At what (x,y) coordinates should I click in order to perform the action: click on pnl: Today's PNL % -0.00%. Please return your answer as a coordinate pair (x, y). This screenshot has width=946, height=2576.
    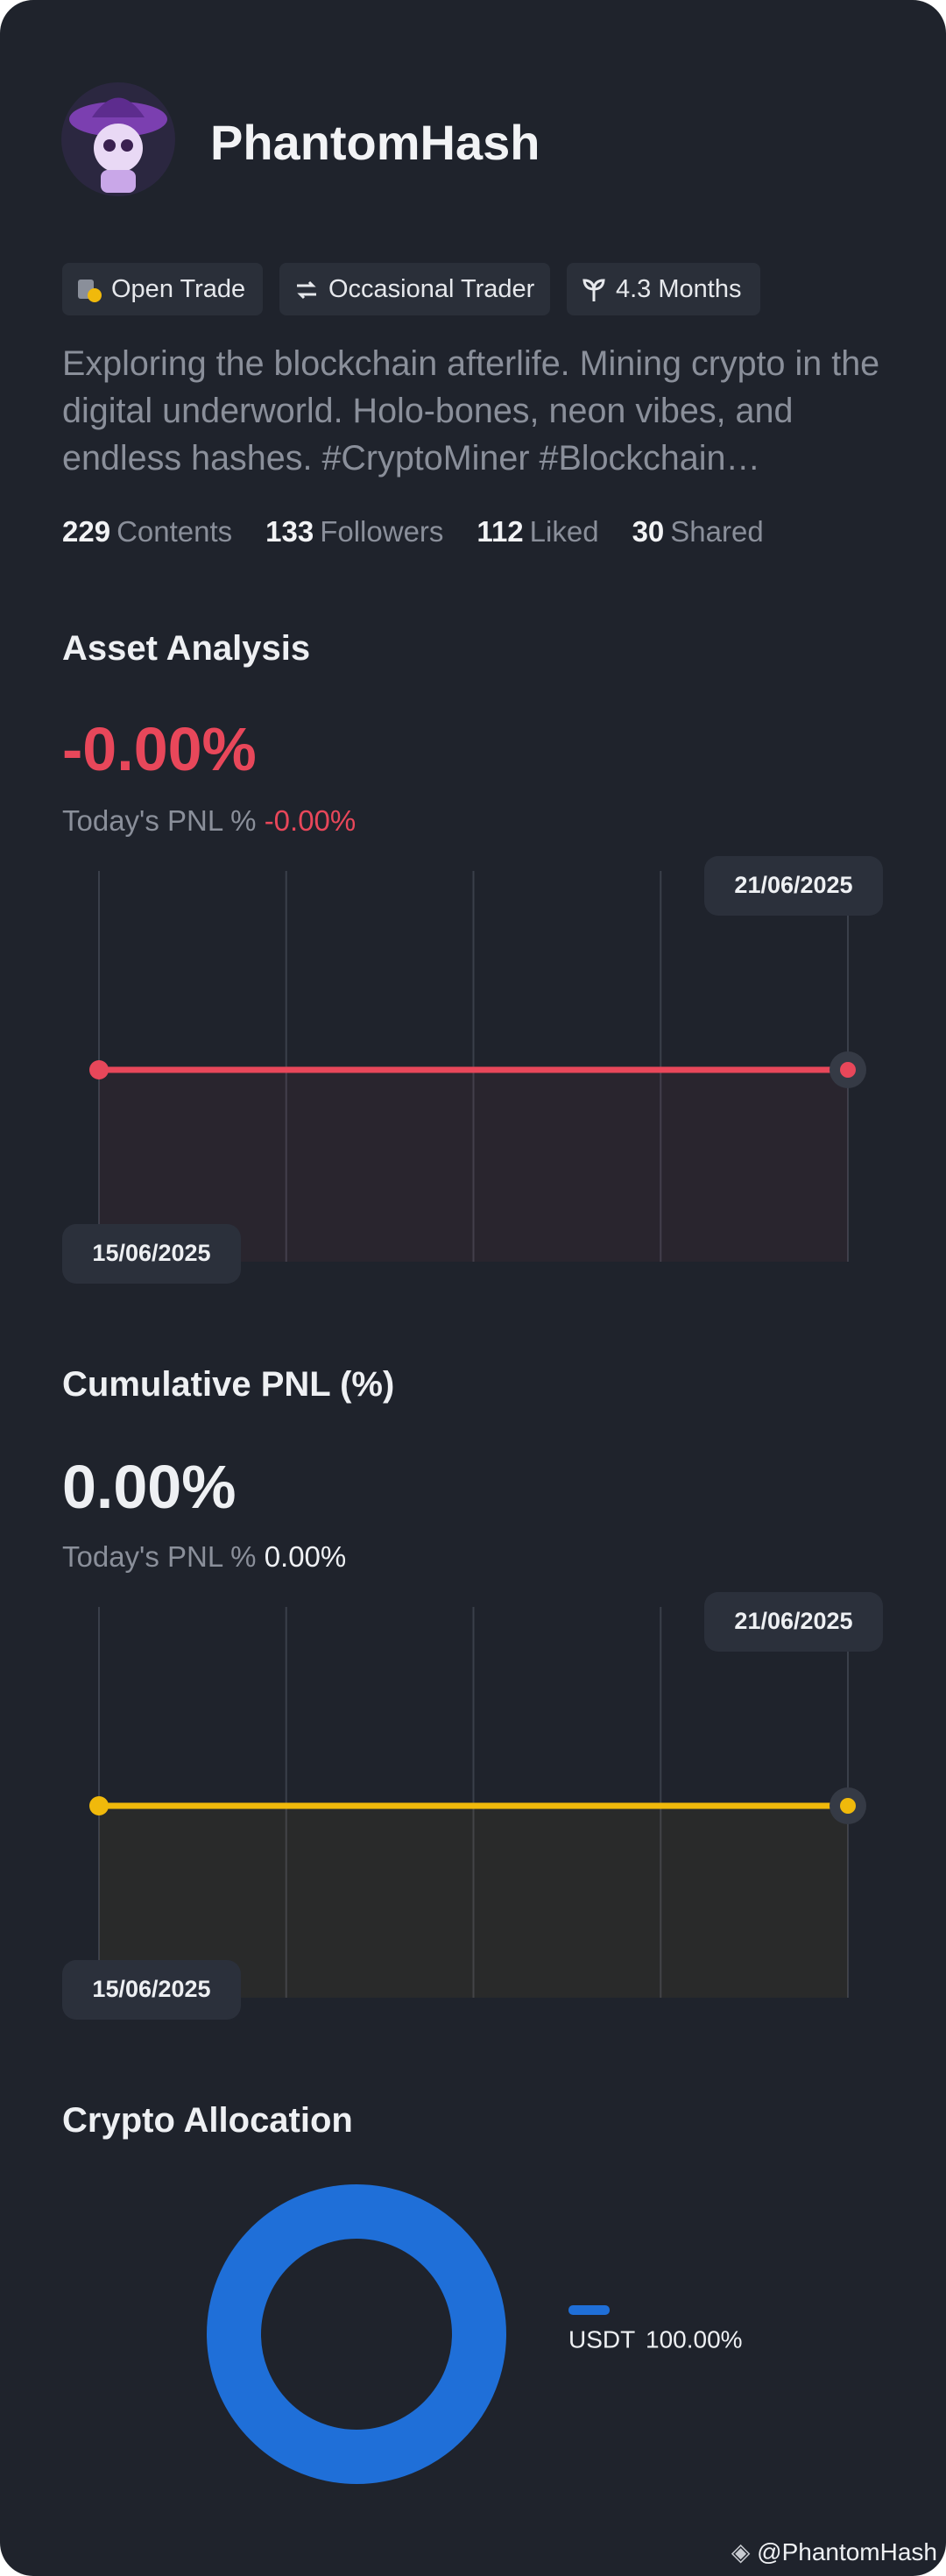
    Looking at the image, I should click on (209, 821).